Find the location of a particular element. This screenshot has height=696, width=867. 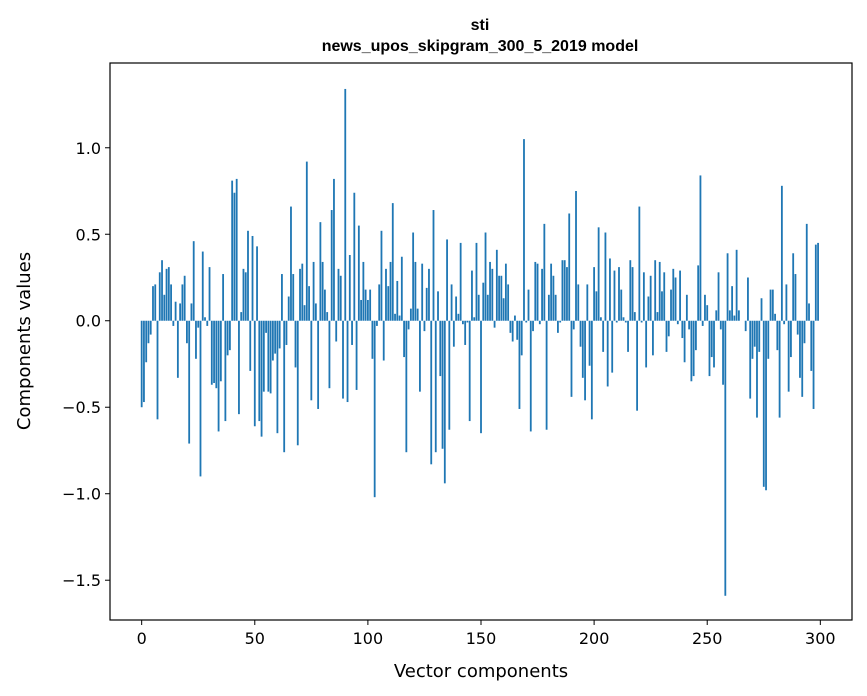

x-tick-label: 250 is located at coordinates (707, 638).